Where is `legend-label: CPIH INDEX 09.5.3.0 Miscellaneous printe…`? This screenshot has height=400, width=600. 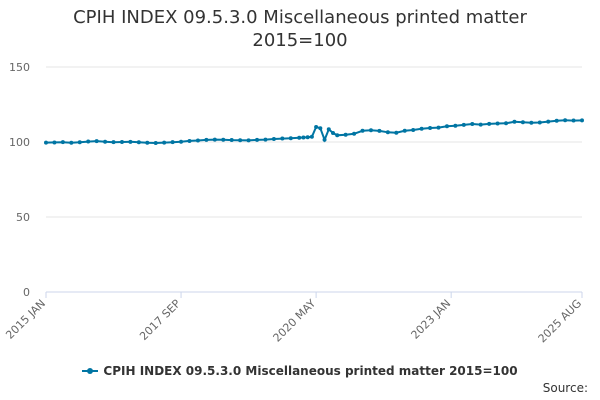 legend-label: CPIH INDEX 09.5.3.0 Miscellaneous printe… is located at coordinates (310, 371).